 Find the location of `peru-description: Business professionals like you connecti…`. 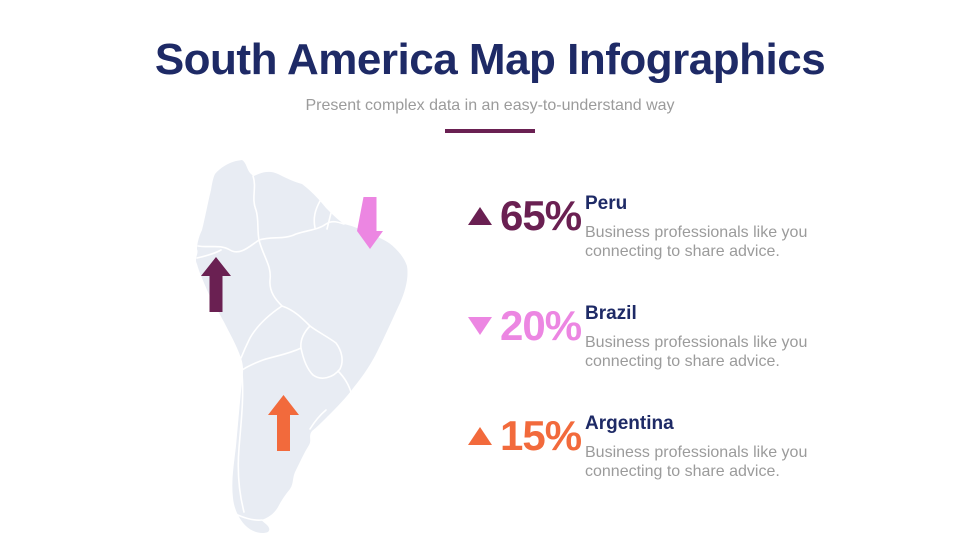

peru-description: Business professionals like you connecti… is located at coordinates (696, 242).